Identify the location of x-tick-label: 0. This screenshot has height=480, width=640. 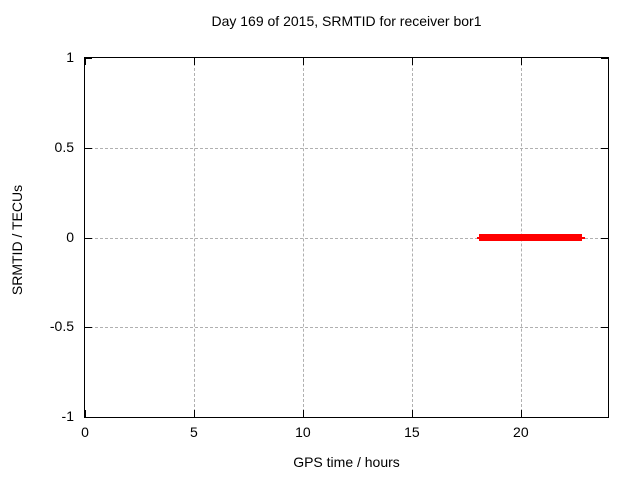
(85, 432).